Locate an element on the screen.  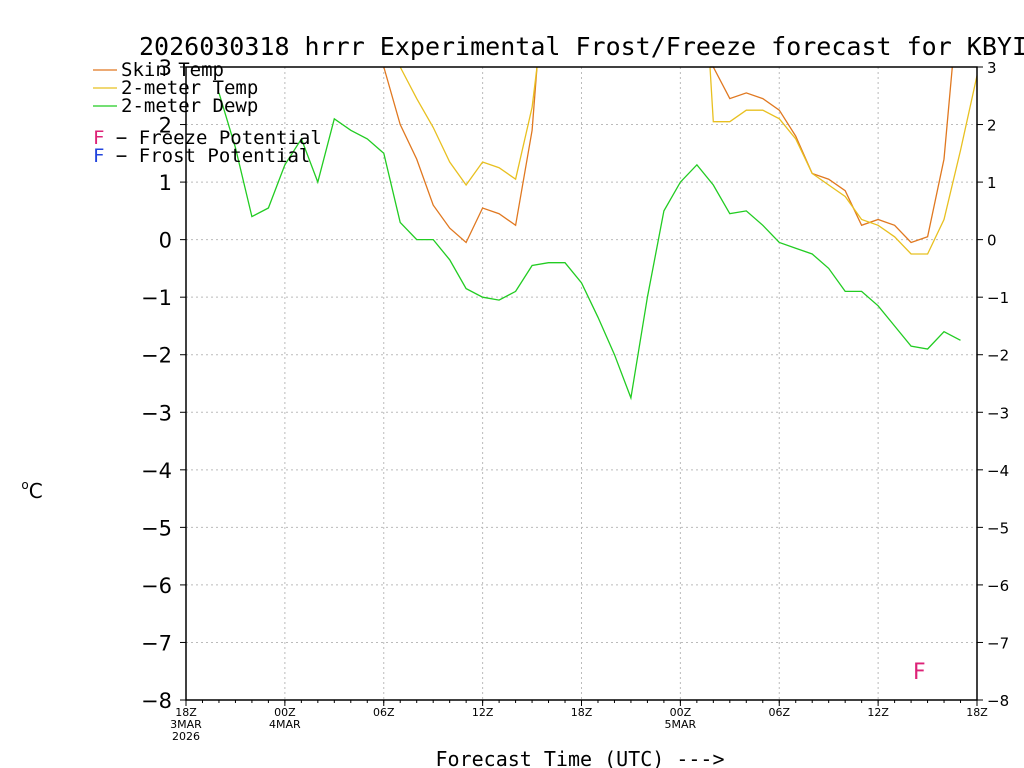
y-tick-label-left: −5 is located at coordinates (156, 528).